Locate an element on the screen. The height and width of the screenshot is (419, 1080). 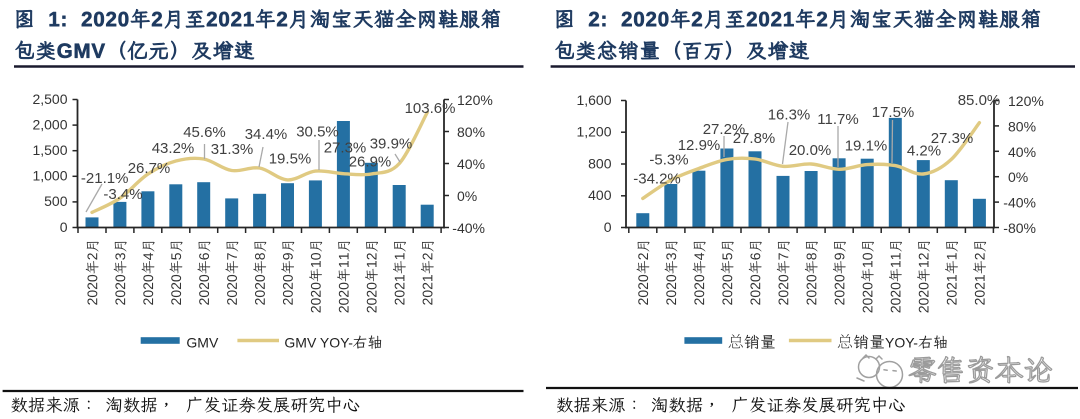
svg-text: 19.1% is located at coordinates (866, 146).